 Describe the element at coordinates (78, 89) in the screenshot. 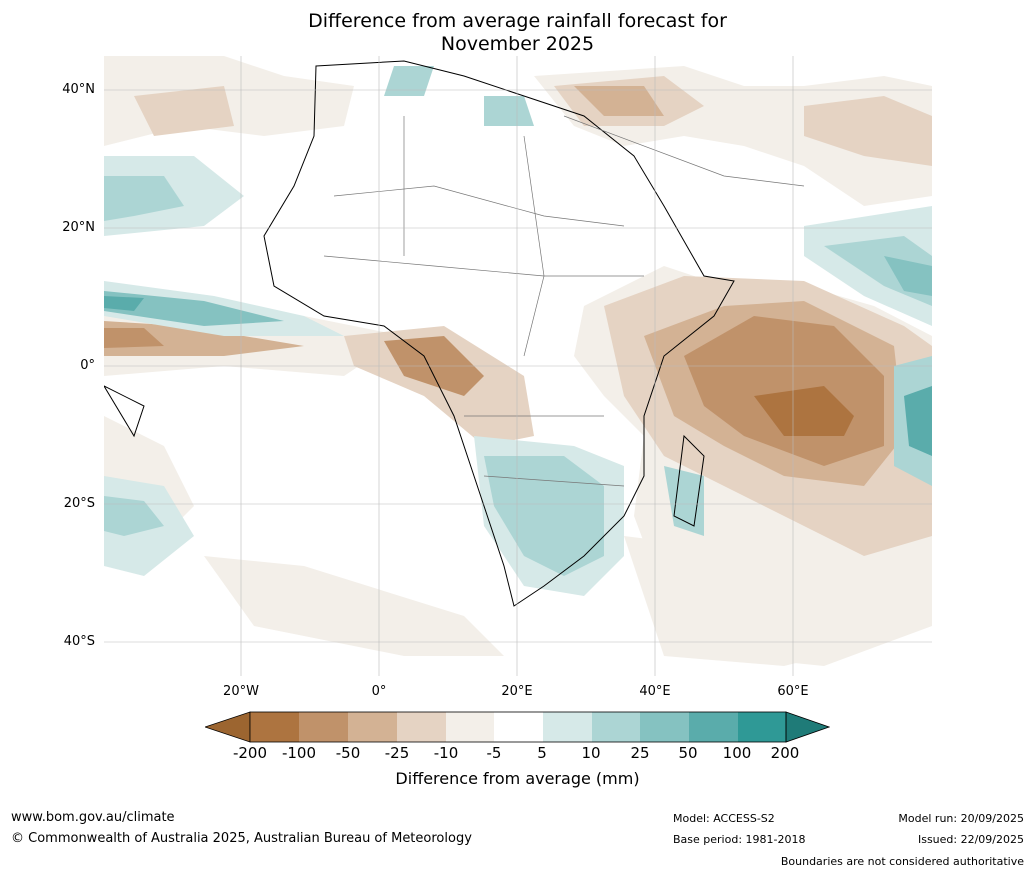

I see `lat-label-40n: 40°N` at that location.